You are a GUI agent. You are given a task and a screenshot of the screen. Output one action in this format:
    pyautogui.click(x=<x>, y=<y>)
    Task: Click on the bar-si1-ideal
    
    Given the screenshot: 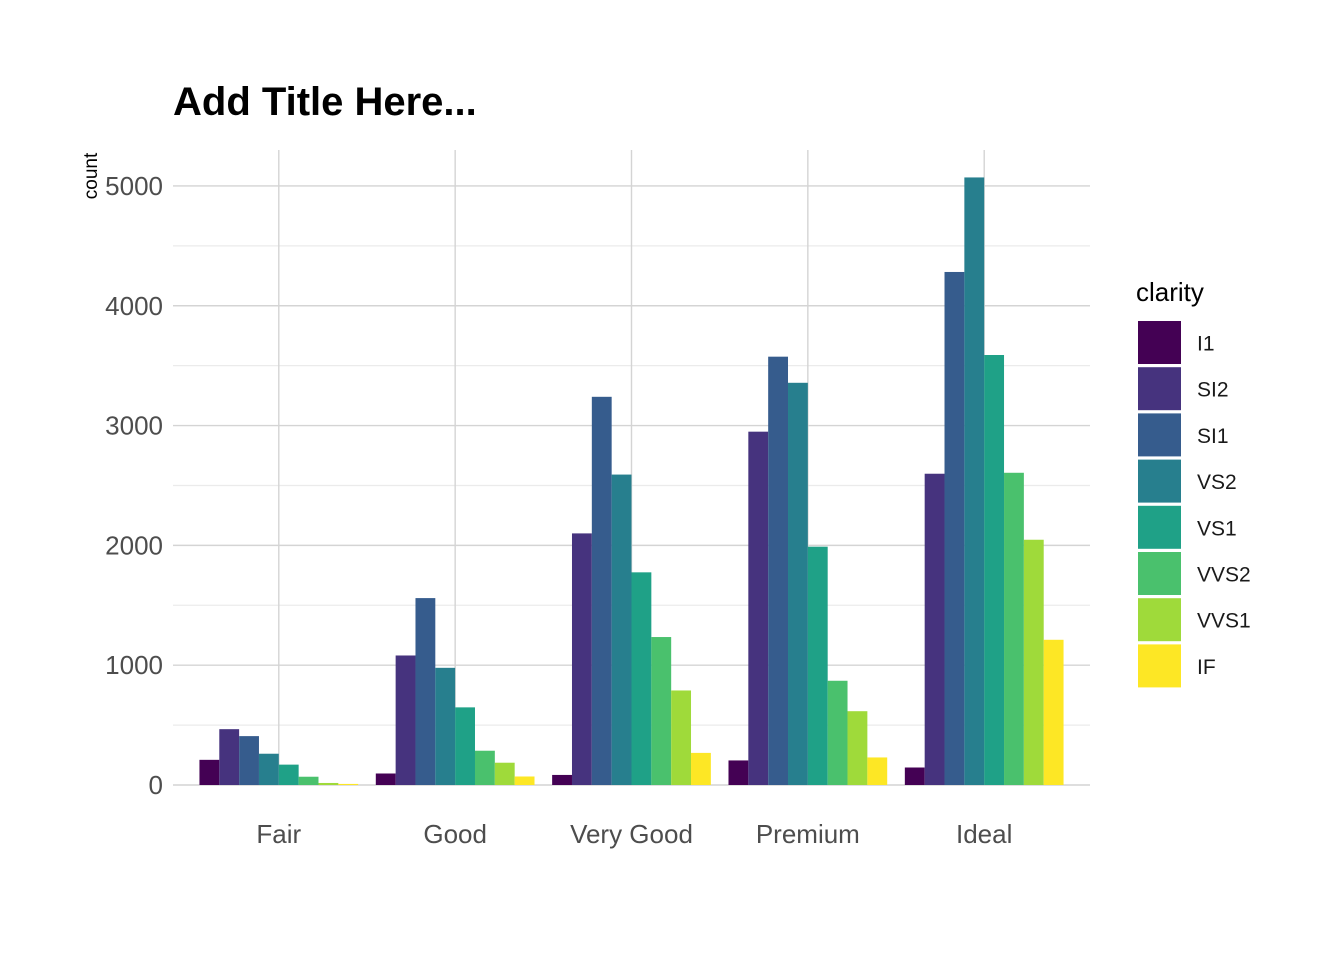 What is the action you would take?
    pyautogui.click(x=954, y=528)
    